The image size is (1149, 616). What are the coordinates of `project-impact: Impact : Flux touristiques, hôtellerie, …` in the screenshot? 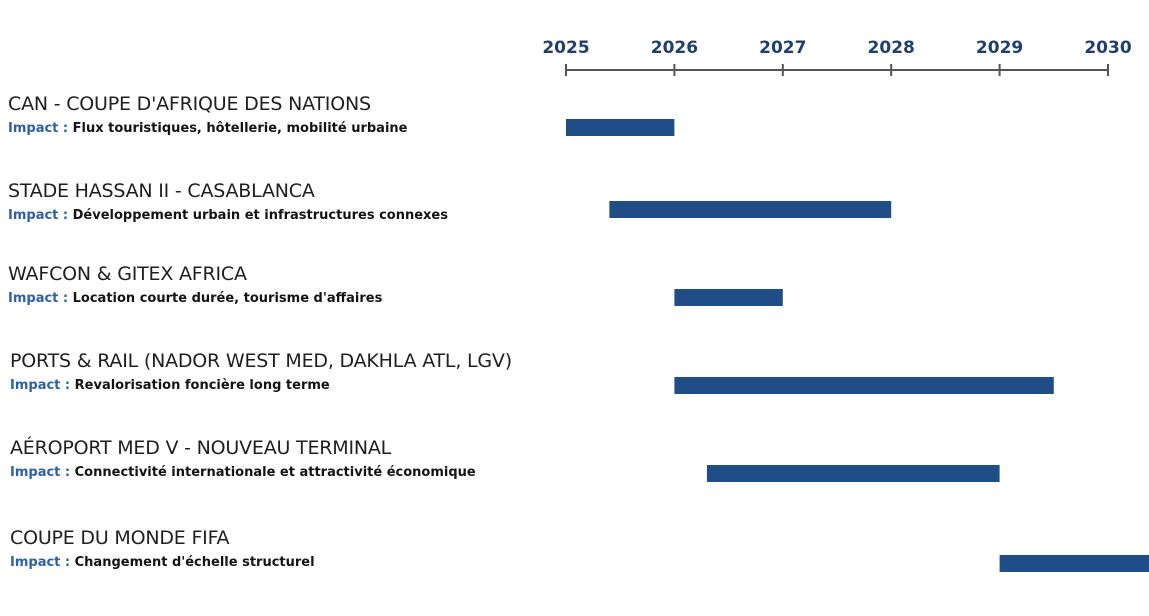 It's located at (328, 128).